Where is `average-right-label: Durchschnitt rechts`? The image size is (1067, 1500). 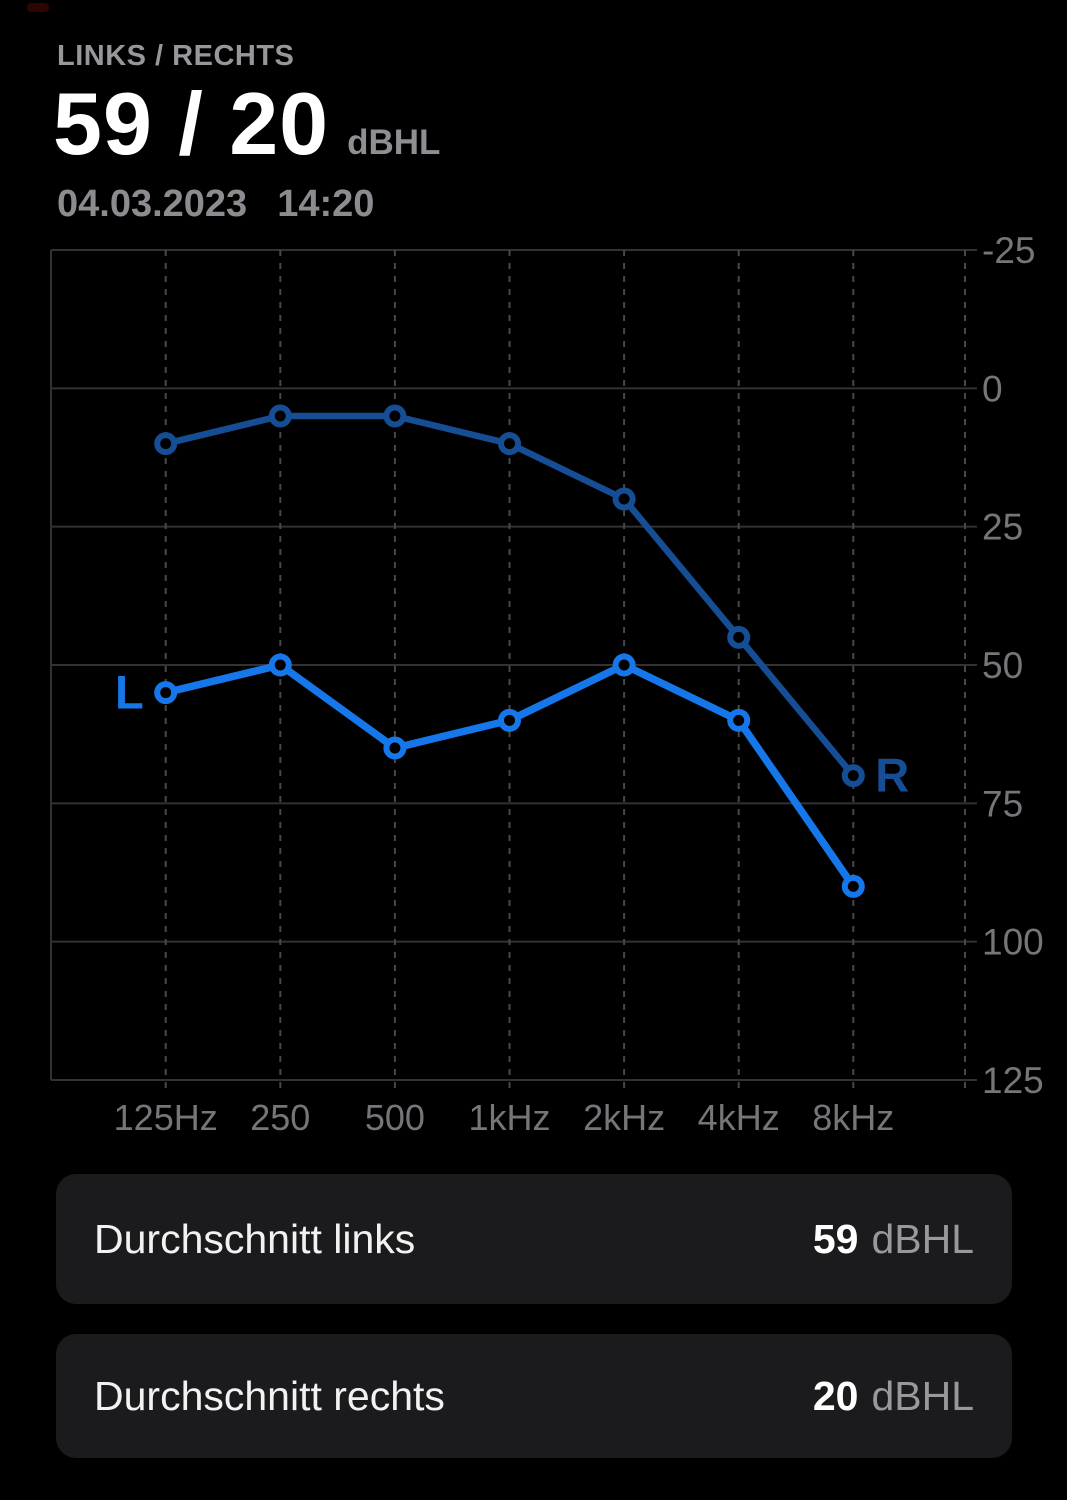
average-right-label: Durchschnitt rechts is located at coordinates (269, 1395).